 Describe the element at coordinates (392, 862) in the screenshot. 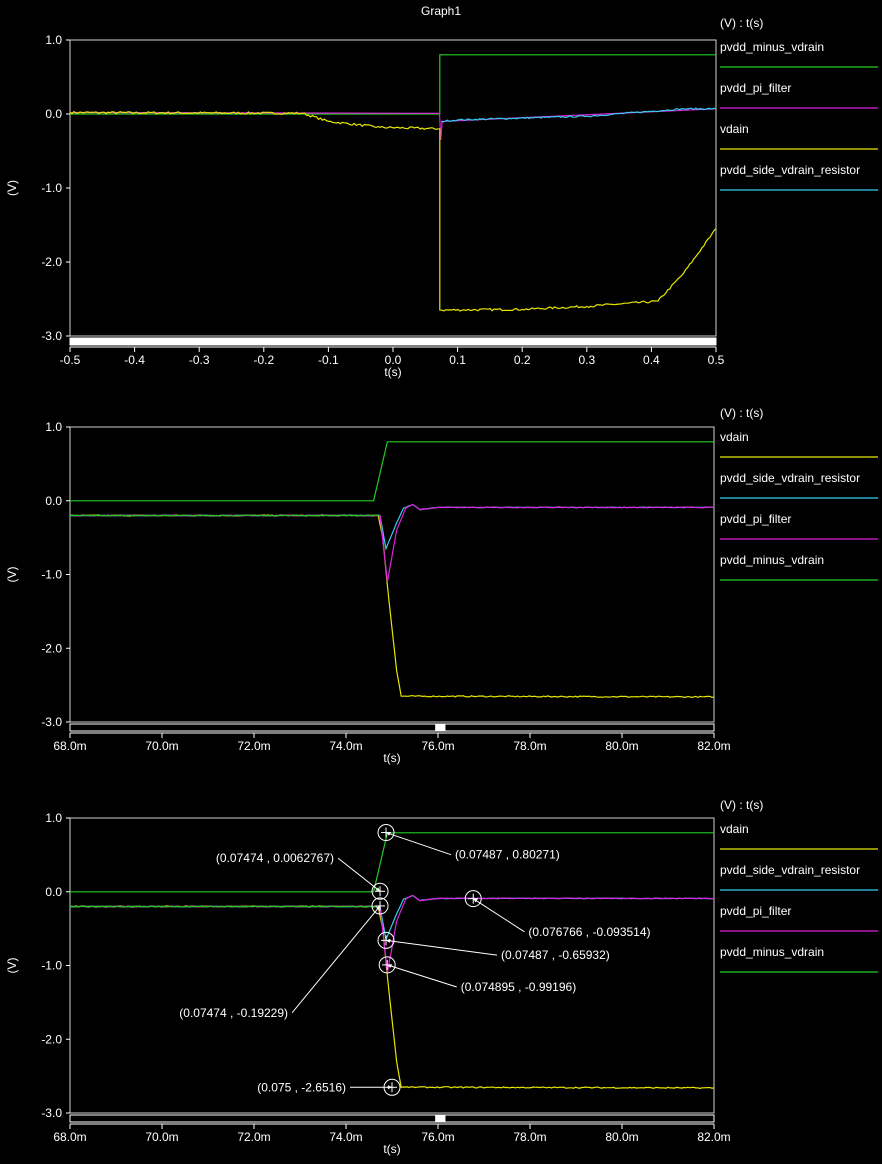

I see `series-line-pvdd_minus_vdrain` at that location.